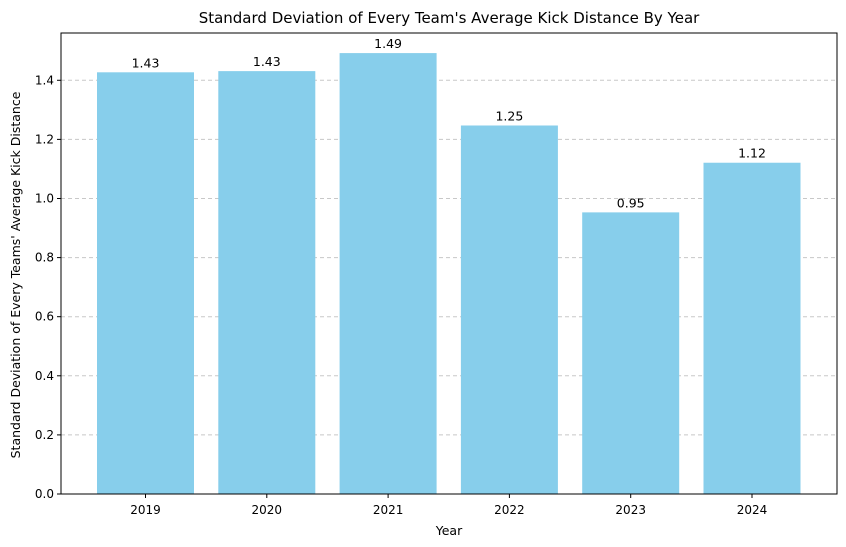  I want to click on y-tick-label: 0.2, so click(44, 435).